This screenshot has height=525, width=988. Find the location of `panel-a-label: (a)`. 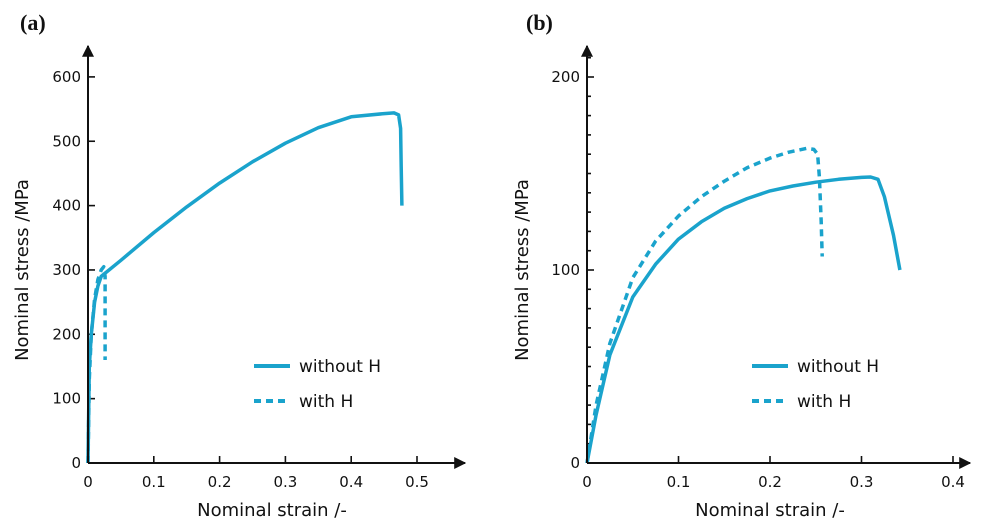

panel-a-label: (a) is located at coordinates (33, 22).